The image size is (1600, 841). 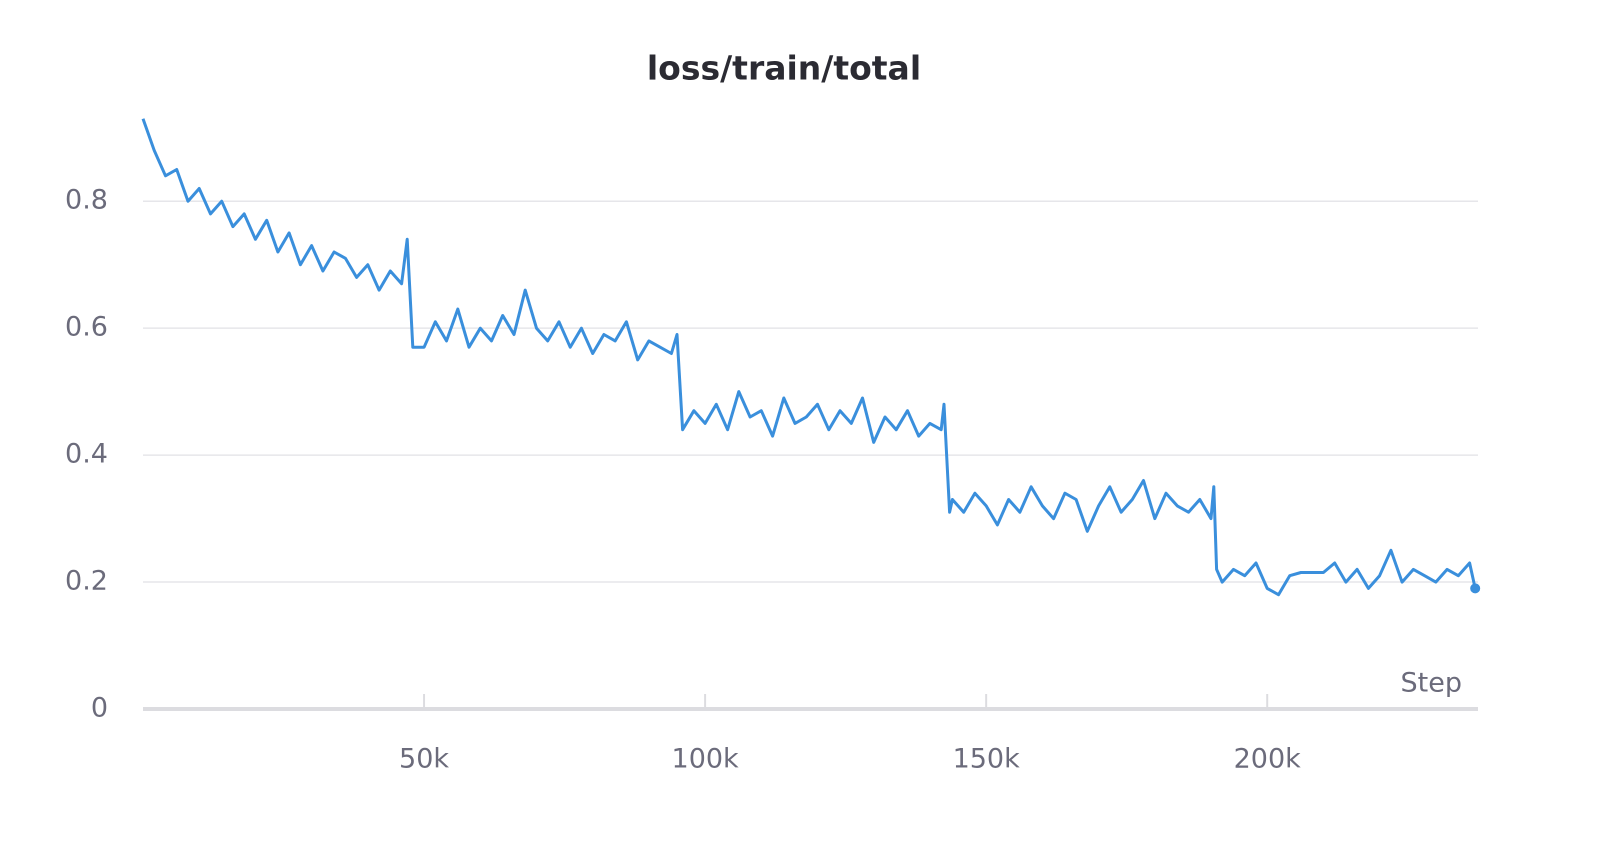 What do you see at coordinates (86, 581) in the screenshot?
I see `y-tick-label: 0.2` at bounding box center [86, 581].